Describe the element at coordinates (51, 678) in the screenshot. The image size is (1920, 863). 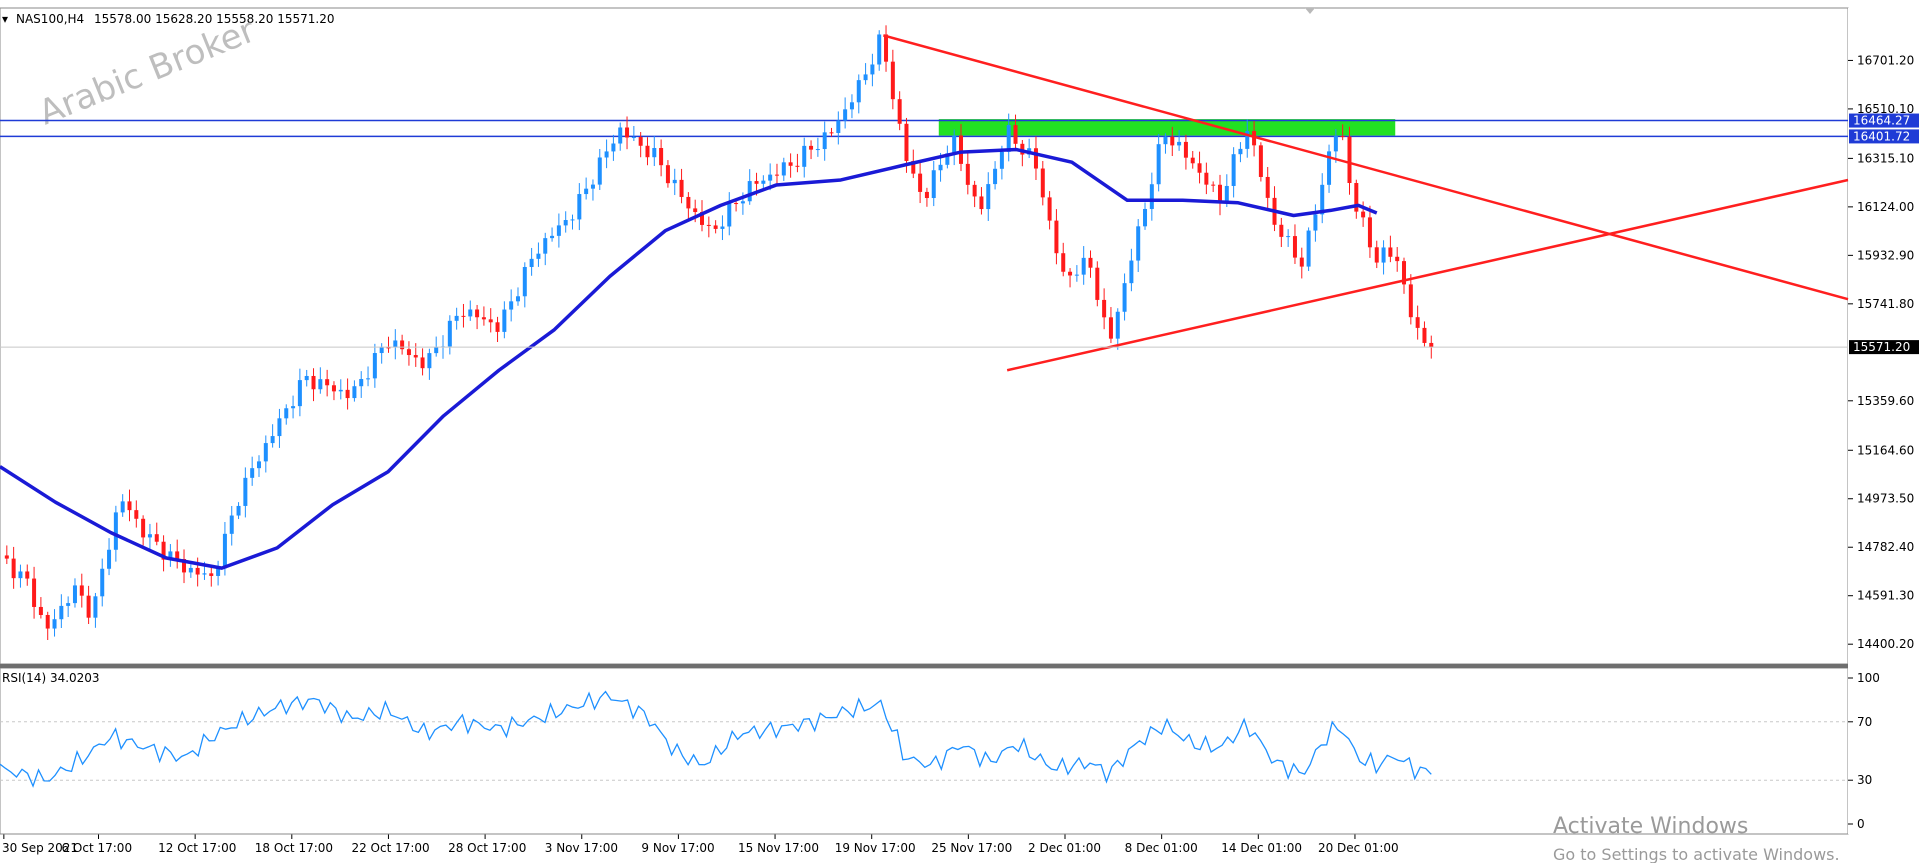
I see `rsi-label: RSI(14) 34.0203` at that location.